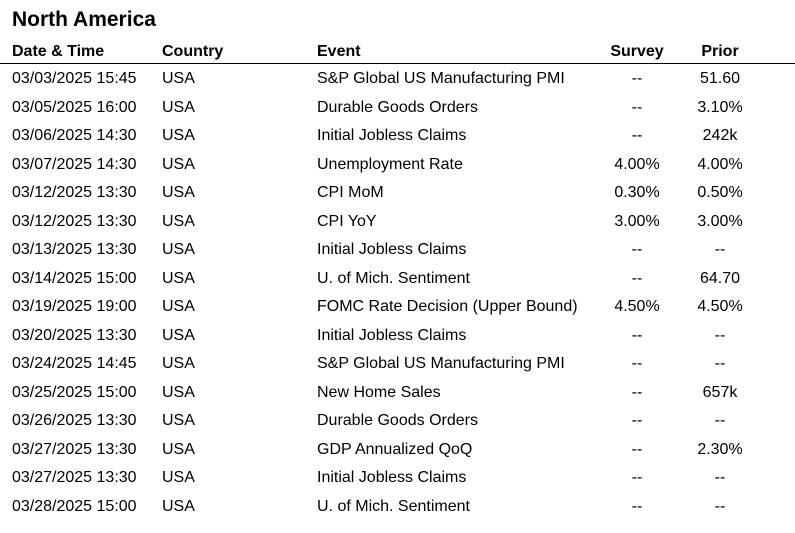  I want to click on cell-prior: 4.50%, so click(720, 306).